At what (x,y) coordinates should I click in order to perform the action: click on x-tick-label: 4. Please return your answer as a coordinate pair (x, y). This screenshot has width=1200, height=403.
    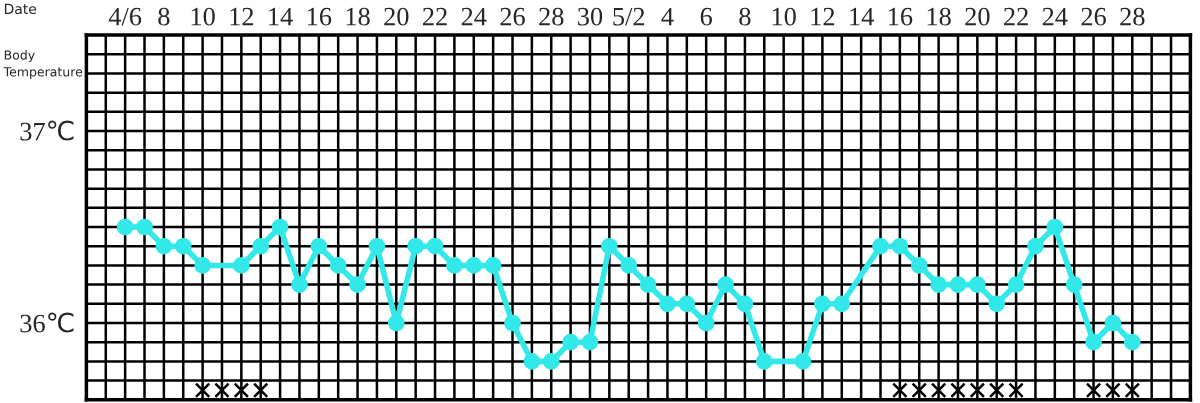
    Looking at the image, I should click on (667, 16).